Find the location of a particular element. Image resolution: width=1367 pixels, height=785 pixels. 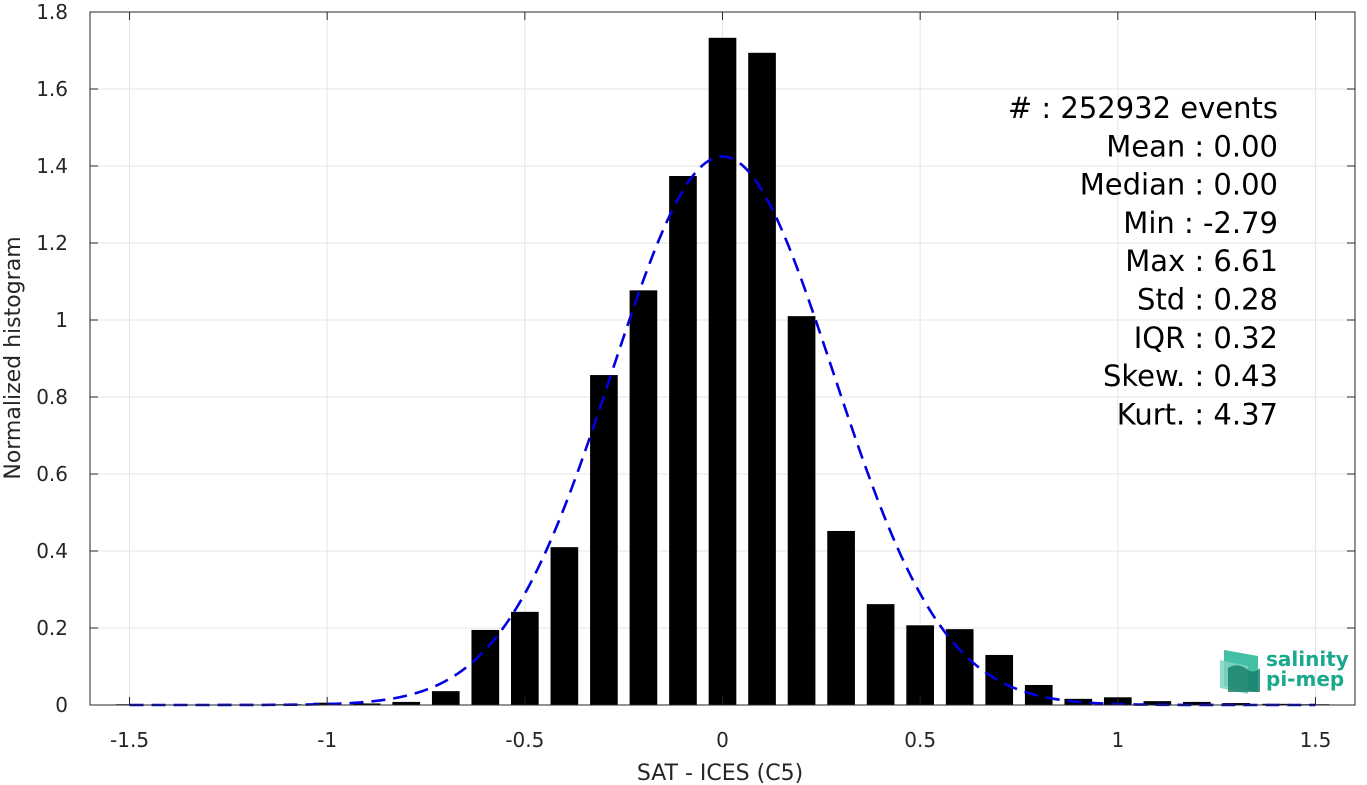

logo-line-1: salinity is located at coordinates (1307, 659).